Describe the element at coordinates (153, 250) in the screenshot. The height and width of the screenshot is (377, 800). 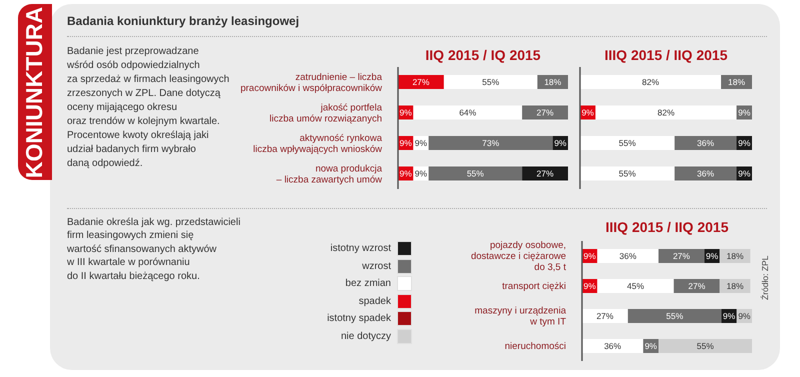
I see `text: Badanie określa jak wg. przedstawicieli firm leasingowych zmieni się wartość sfinansowanych aktywów w III kwartale w porównaniu do II kwartału bieżącego roku.` at that location.